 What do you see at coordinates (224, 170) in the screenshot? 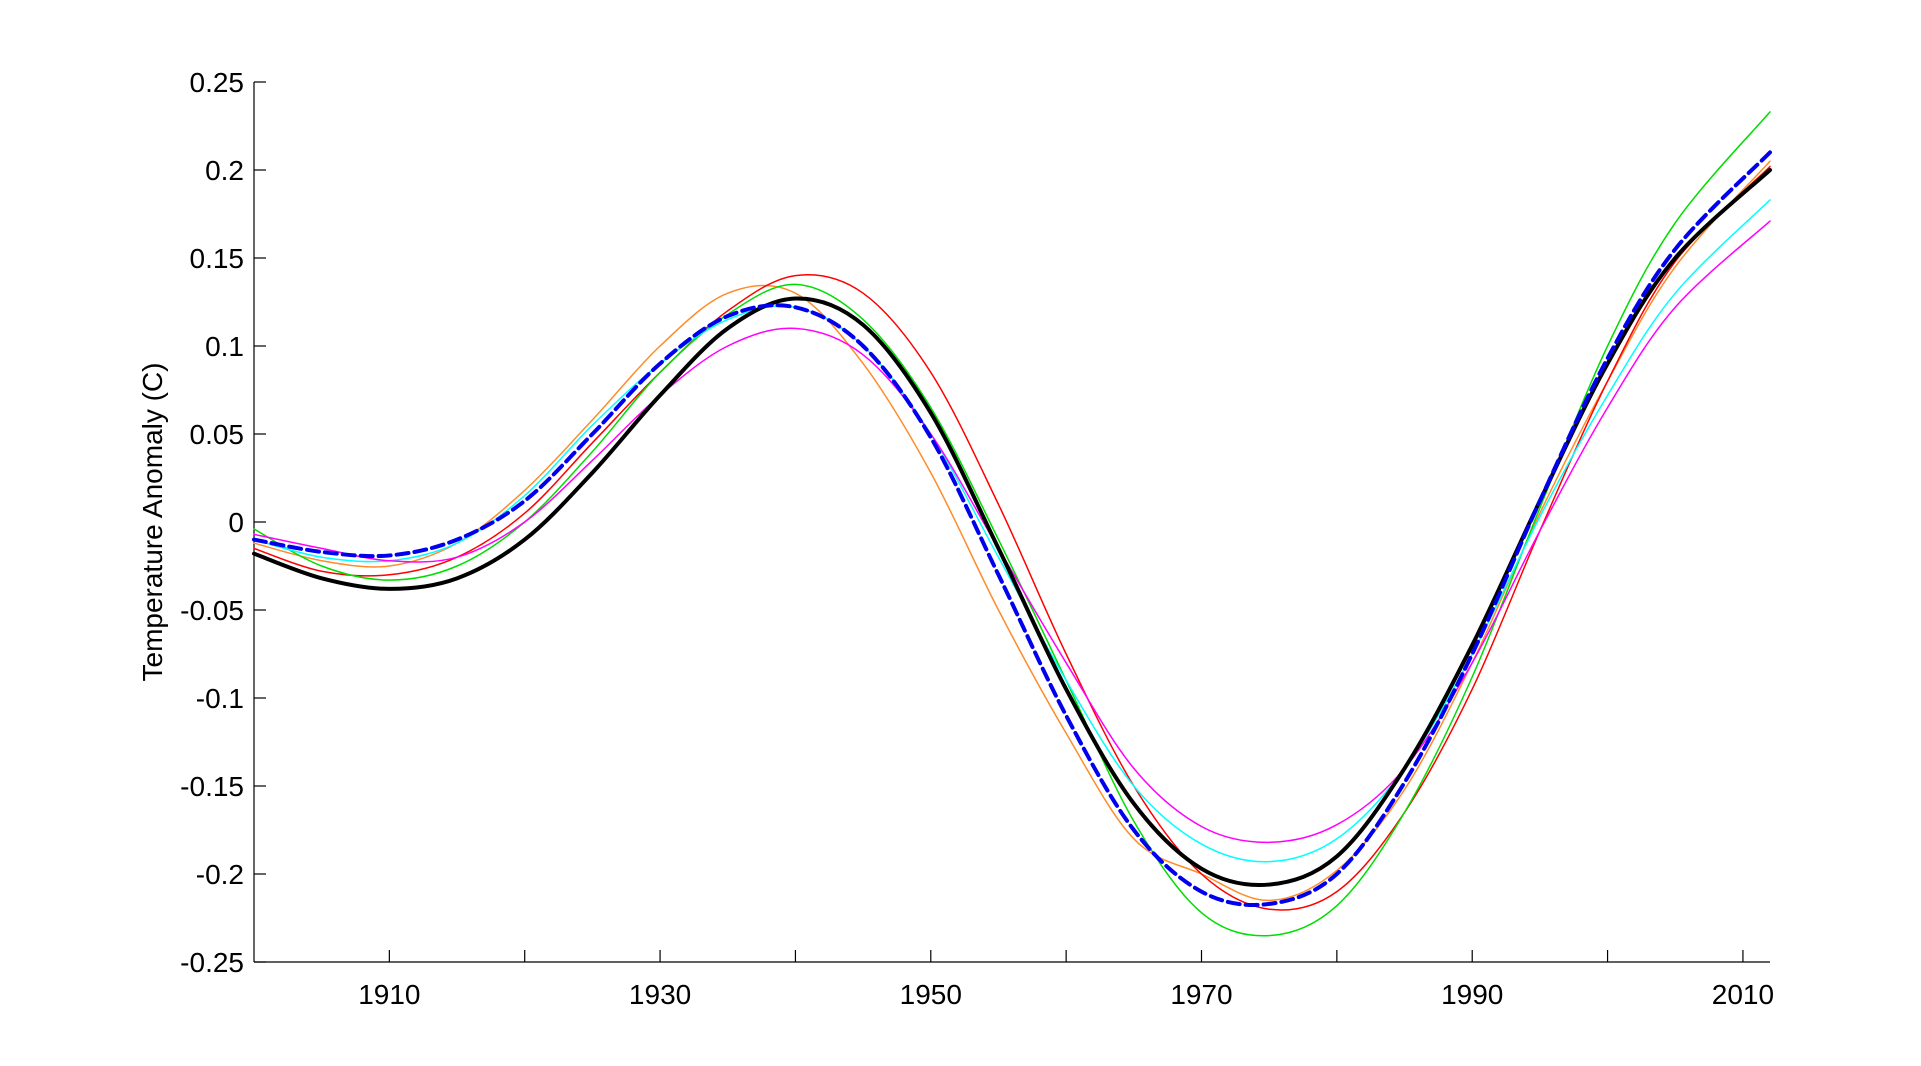
I see `y-tick-label: 0.2` at bounding box center [224, 170].